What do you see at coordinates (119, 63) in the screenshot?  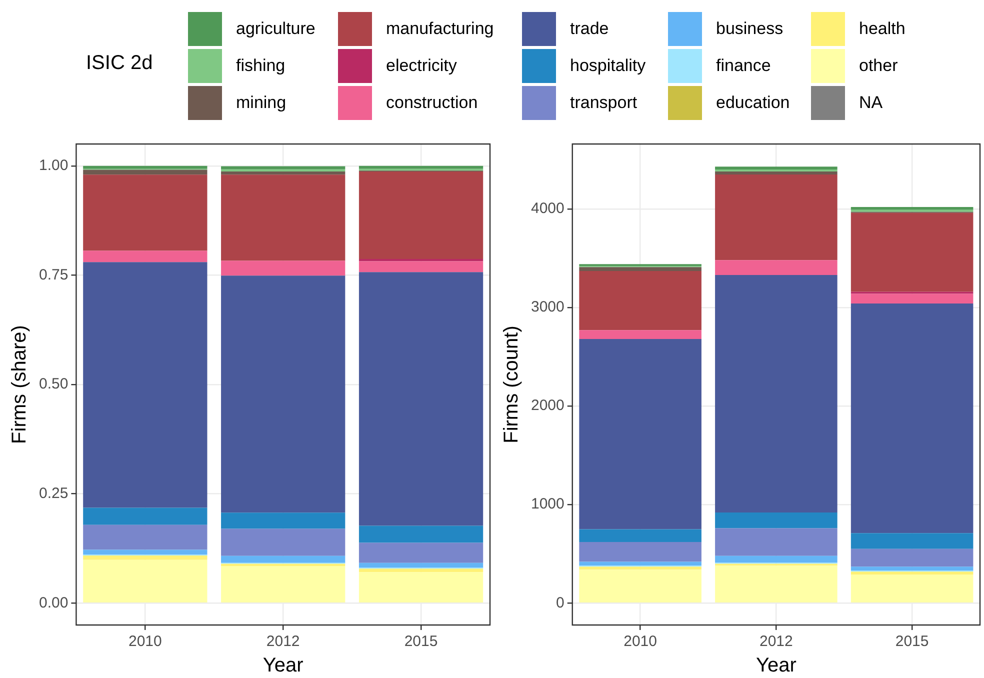 I see `legend-title: ISIC 2d` at bounding box center [119, 63].